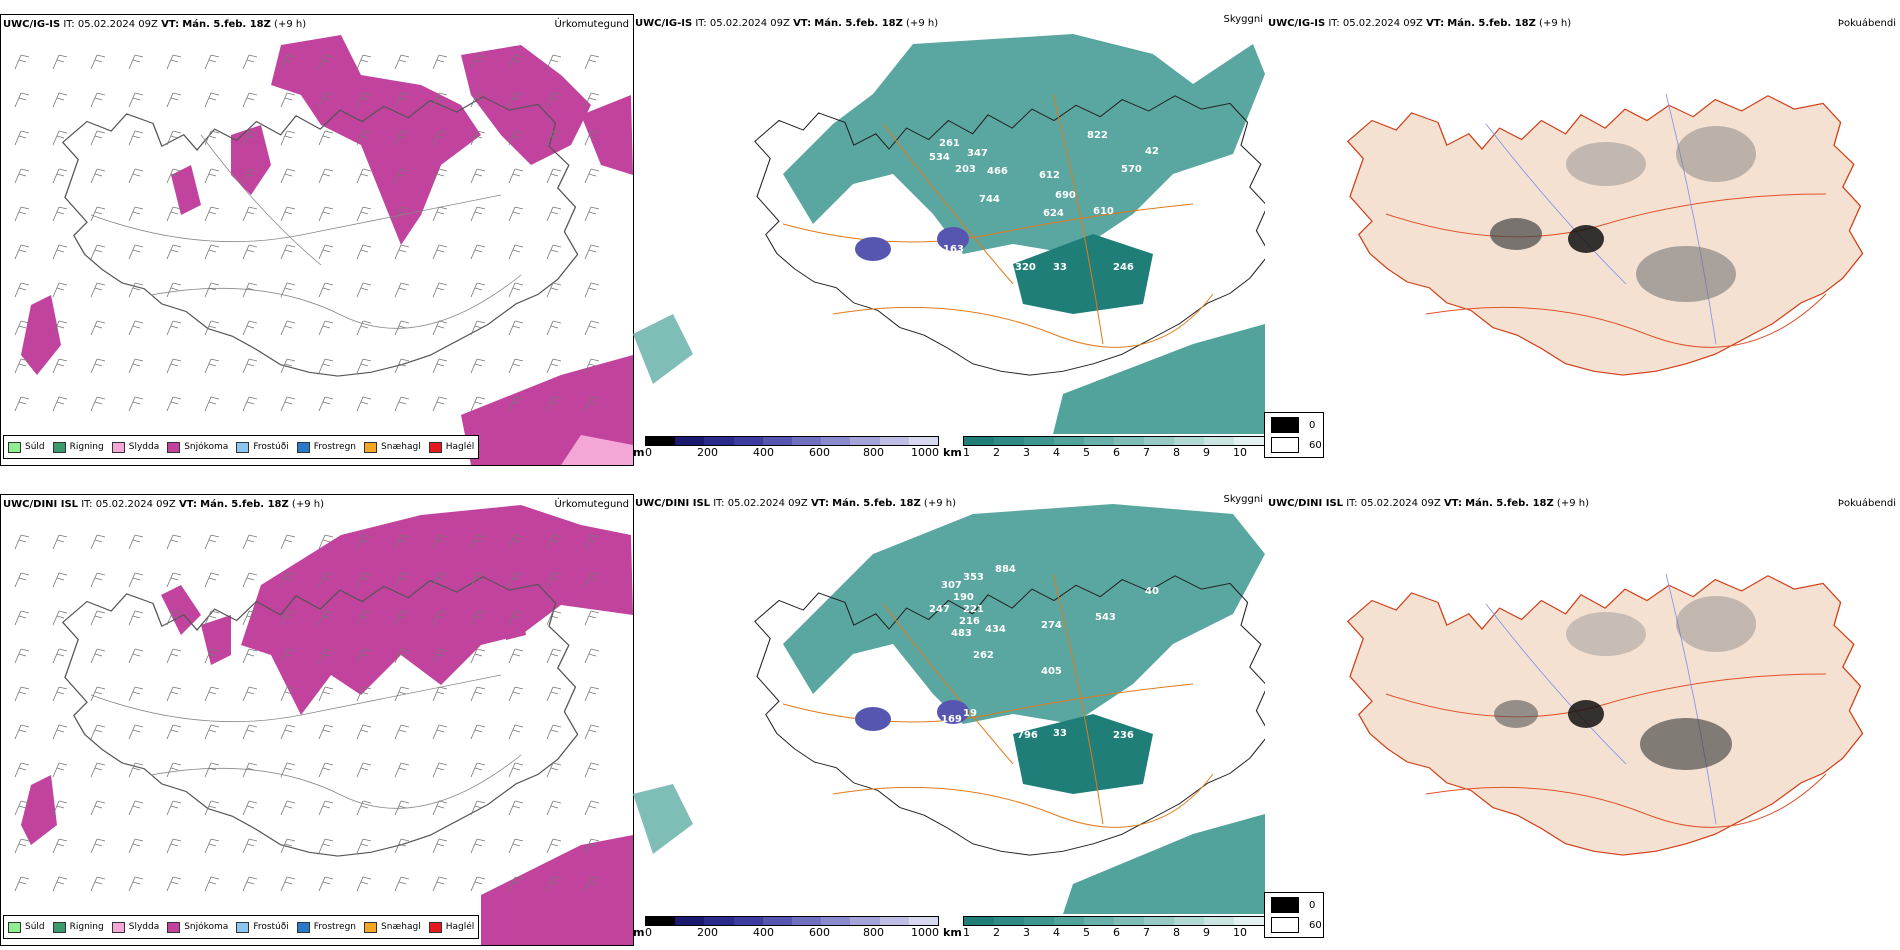  I want to click on legend-item: Súld, so click(26, 927).